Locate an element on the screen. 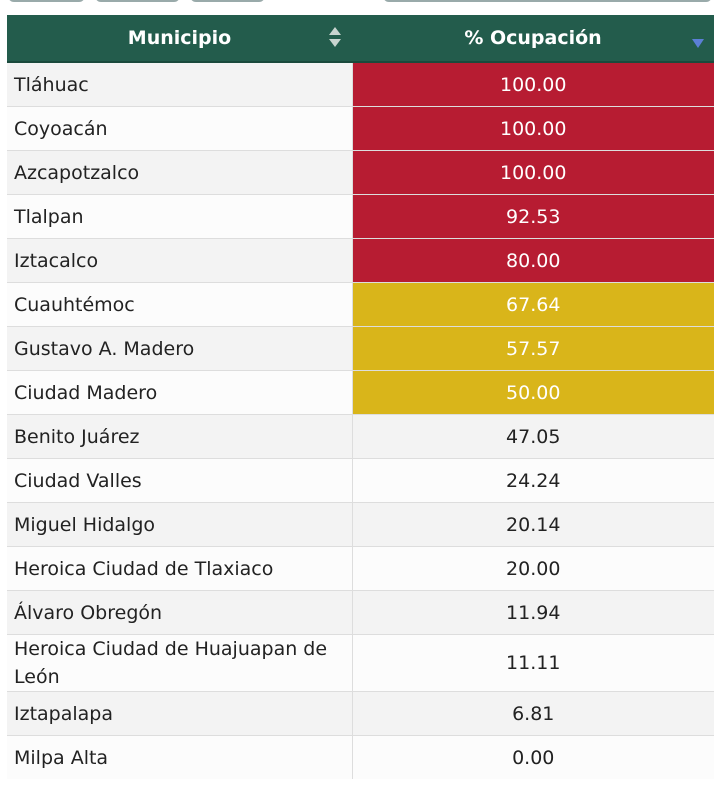  municipio-cell: Iztapalapa is located at coordinates (179, 713).